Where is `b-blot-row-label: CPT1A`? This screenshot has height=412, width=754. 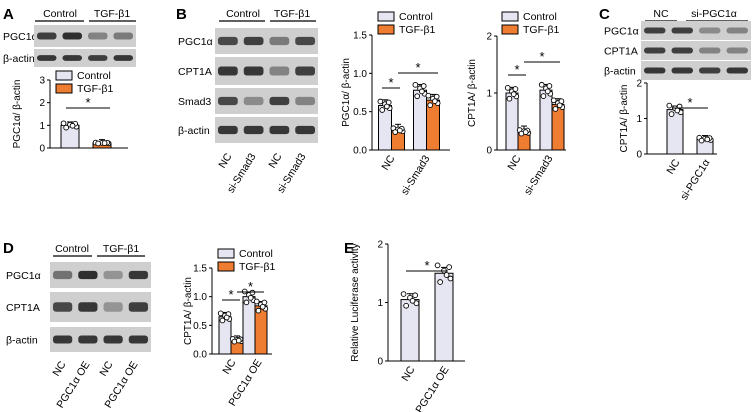 b-blot-row-label: CPT1A is located at coordinates (195, 72).